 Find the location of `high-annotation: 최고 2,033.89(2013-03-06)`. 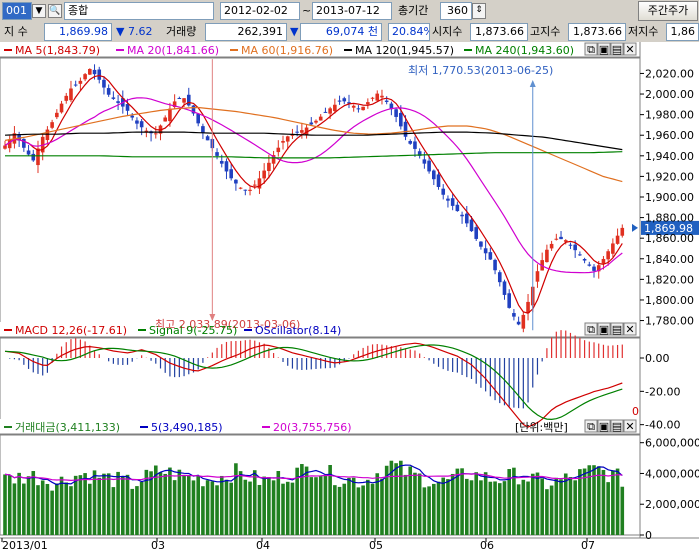

high-annotation: 최고 2,033.89(2013-03-06) is located at coordinates (227, 324).